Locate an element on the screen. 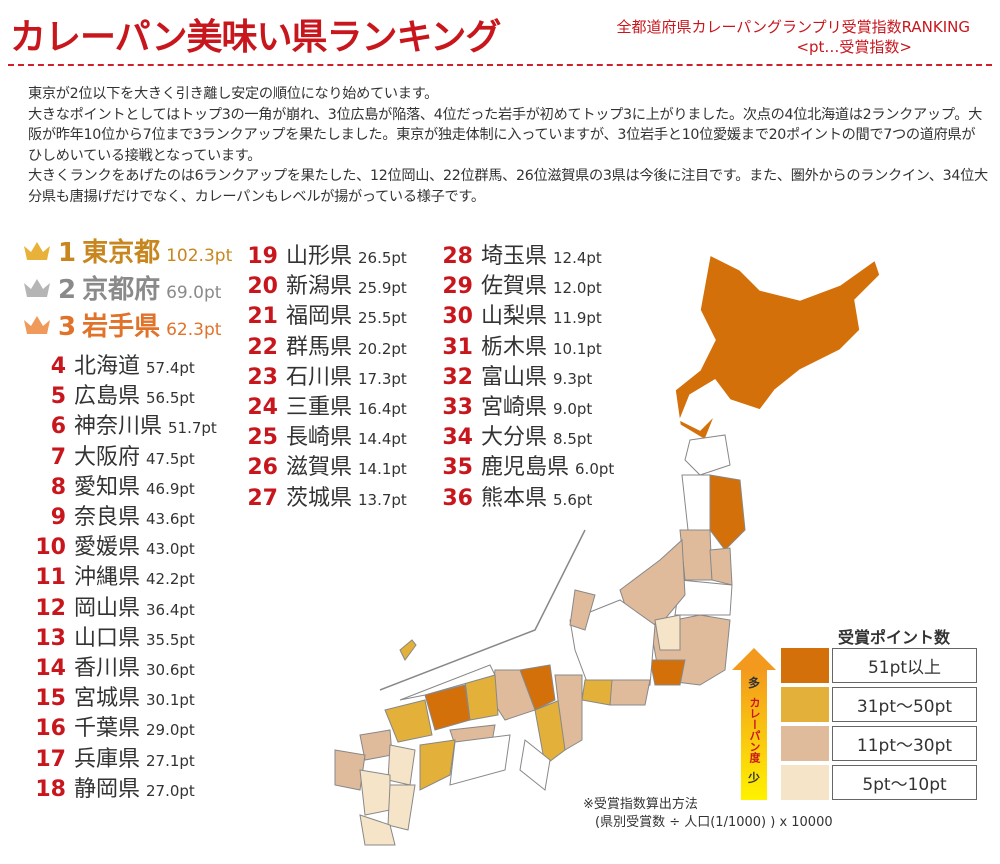  ranking-item: 5 広島県 56.5pt is located at coordinates (111, 394).